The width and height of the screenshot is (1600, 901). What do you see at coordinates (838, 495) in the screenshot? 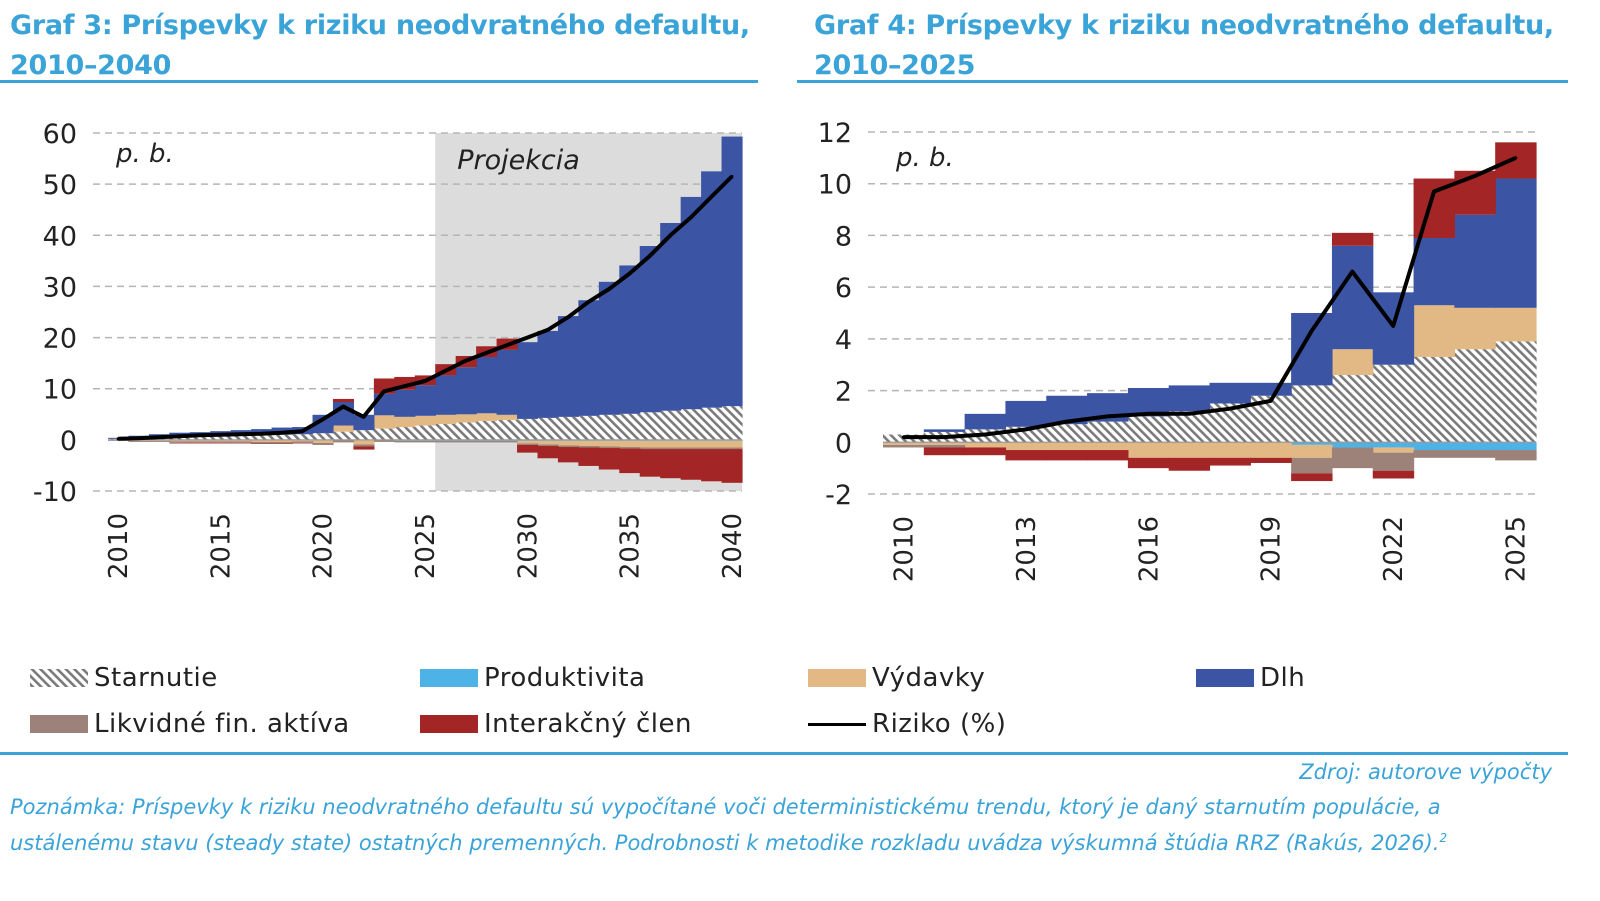
I see `y-tick-label: -2` at bounding box center [838, 495].